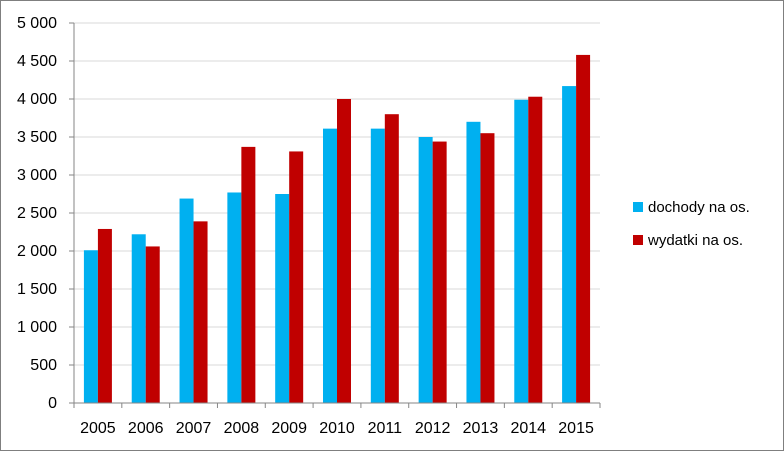 This screenshot has height=451, width=784. I want to click on bar-income-2008, so click(234, 297).